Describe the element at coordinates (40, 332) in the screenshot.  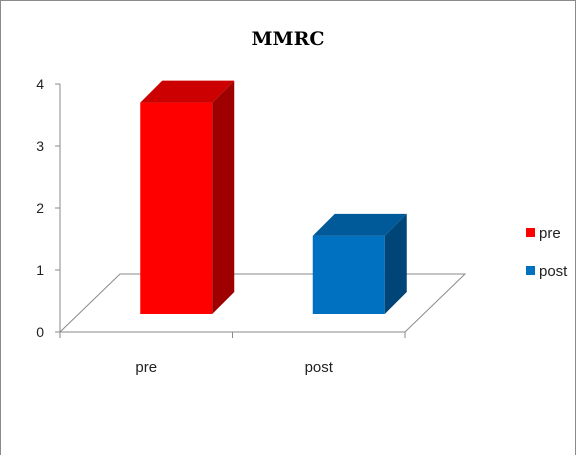
I see `y-tick-label: 0` at that location.